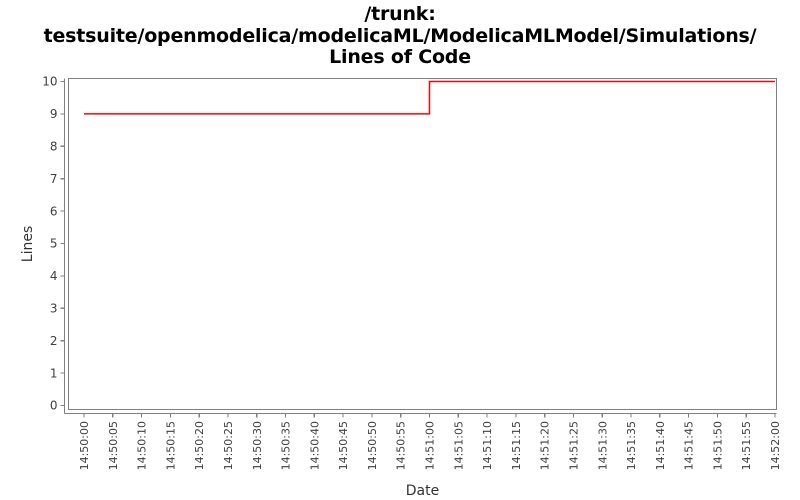 The height and width of the screenshot is (500, 800). What do you see at coordinates (689, 445) in the screenshot?
I see `x-tick-label: 14:51:45` at bounding box center [689, 445].